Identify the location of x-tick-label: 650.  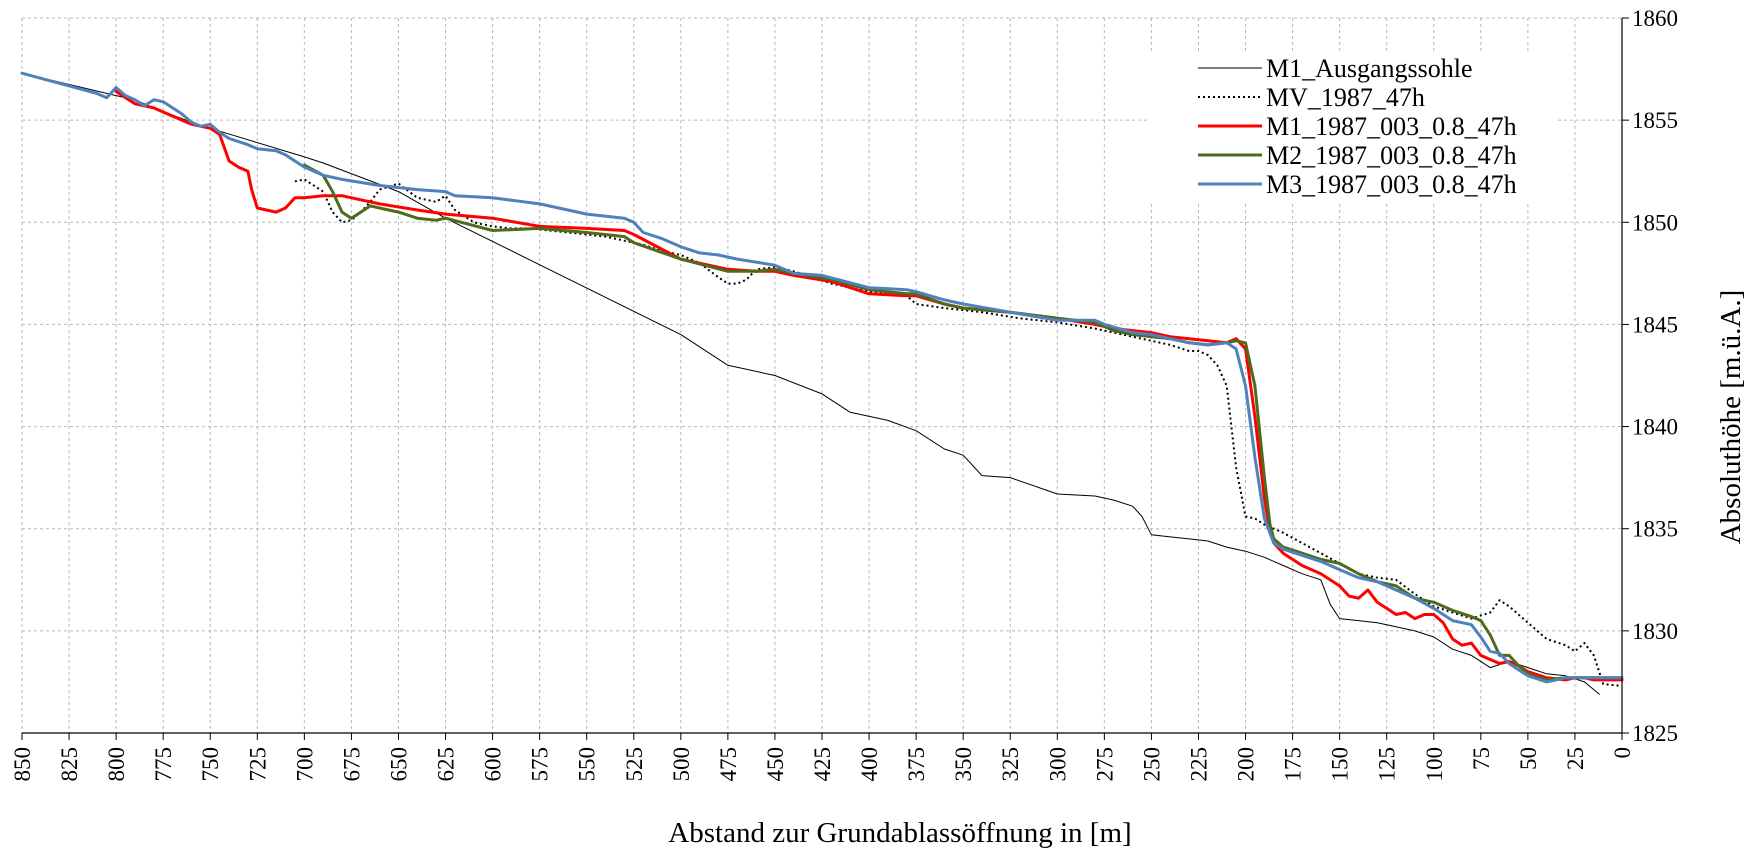
(398, 764).